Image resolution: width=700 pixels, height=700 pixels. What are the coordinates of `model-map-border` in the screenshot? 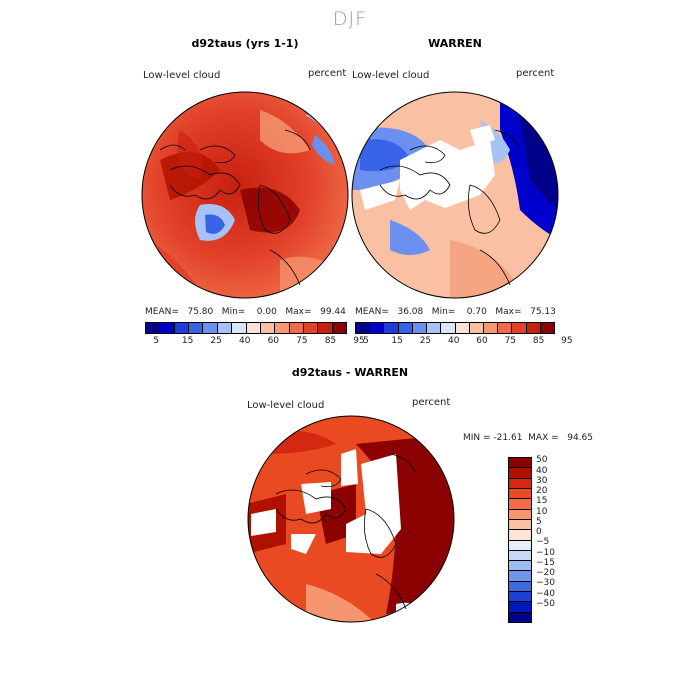 It's located at (245, 195).